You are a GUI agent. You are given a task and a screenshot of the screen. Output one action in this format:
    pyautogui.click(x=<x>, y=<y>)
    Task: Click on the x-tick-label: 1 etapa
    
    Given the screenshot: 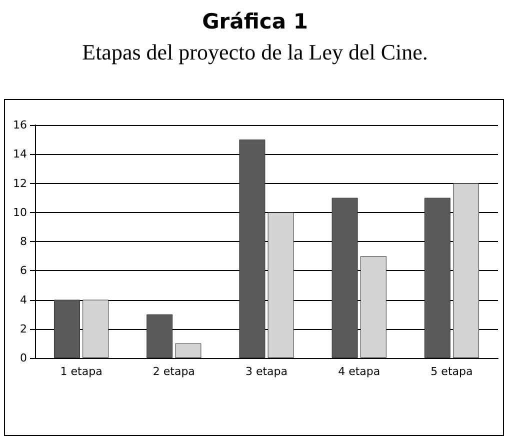 What is the action you would take?
    pyautogui.click(x=81, y=371)
    